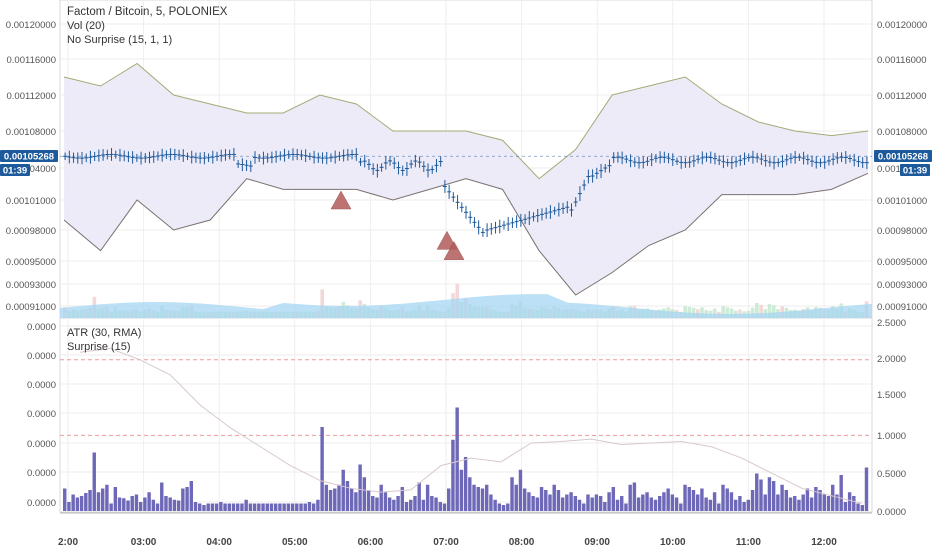  What do you see at coordinates (86, 26) in the screenshot?
I see `legend-vol: Vol (20)` at bounding box center [86, 26].